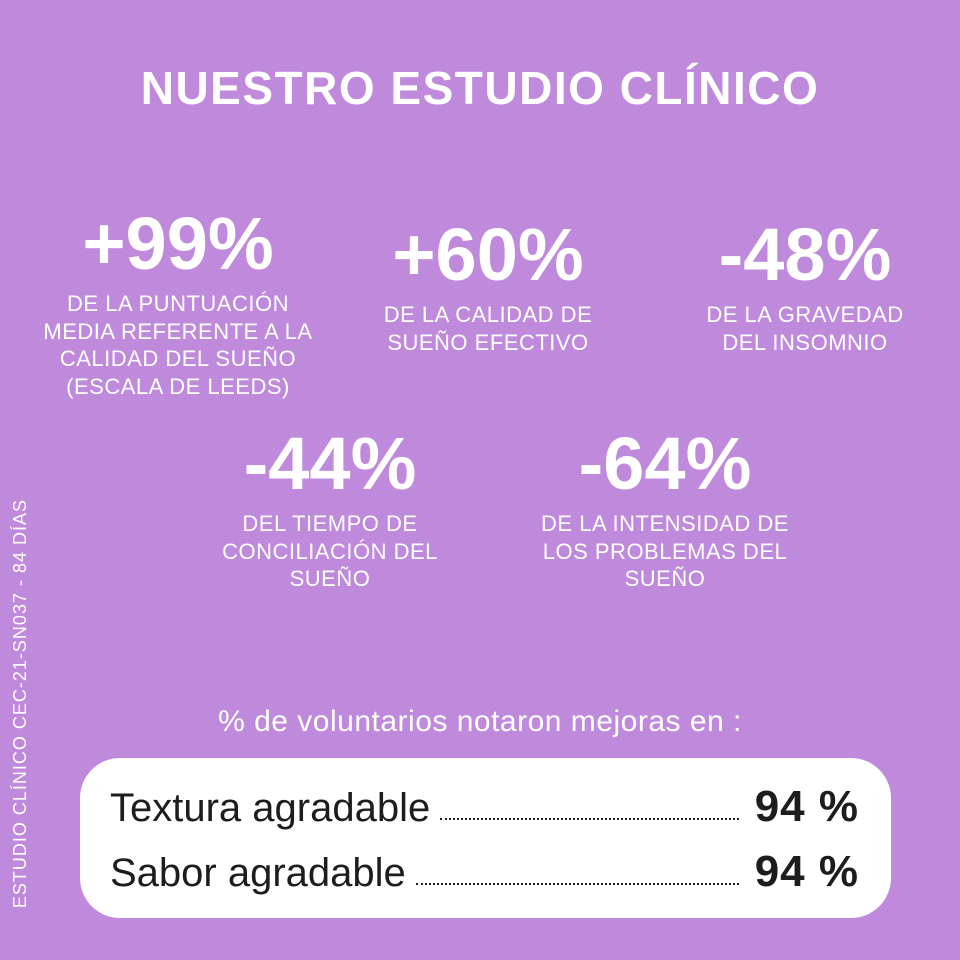  I want to click on stat-block-insomnia-severity: -48% DE LA GRAVEDAD DEL INSOMNIO, so click(805, 287).